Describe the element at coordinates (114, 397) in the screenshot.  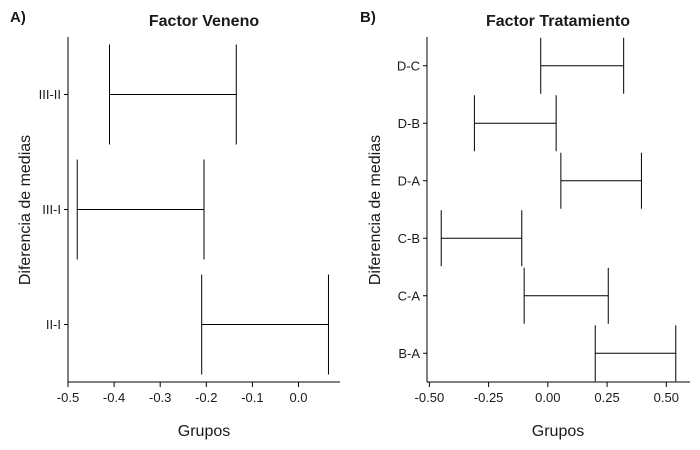
I see `x-tick-label: -0.4` at that location.